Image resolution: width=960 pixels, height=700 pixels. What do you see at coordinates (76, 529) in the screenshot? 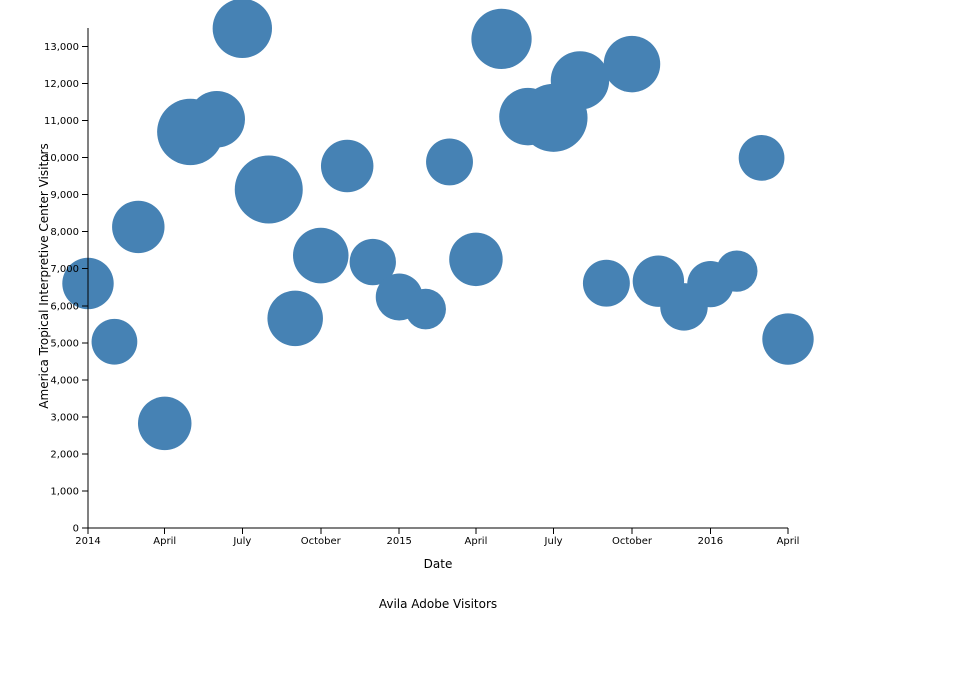
I see `y-tick-label: 0` at bounding box center [76, 529].